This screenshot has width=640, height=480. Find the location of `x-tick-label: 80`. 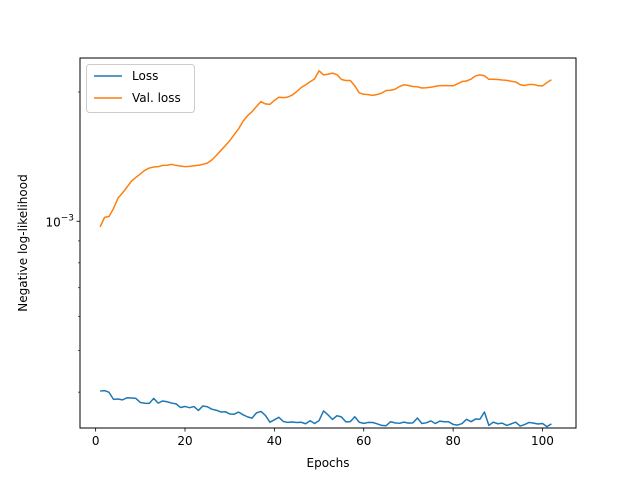

x-tick-label: 80 is located at coordinates (452, 441).